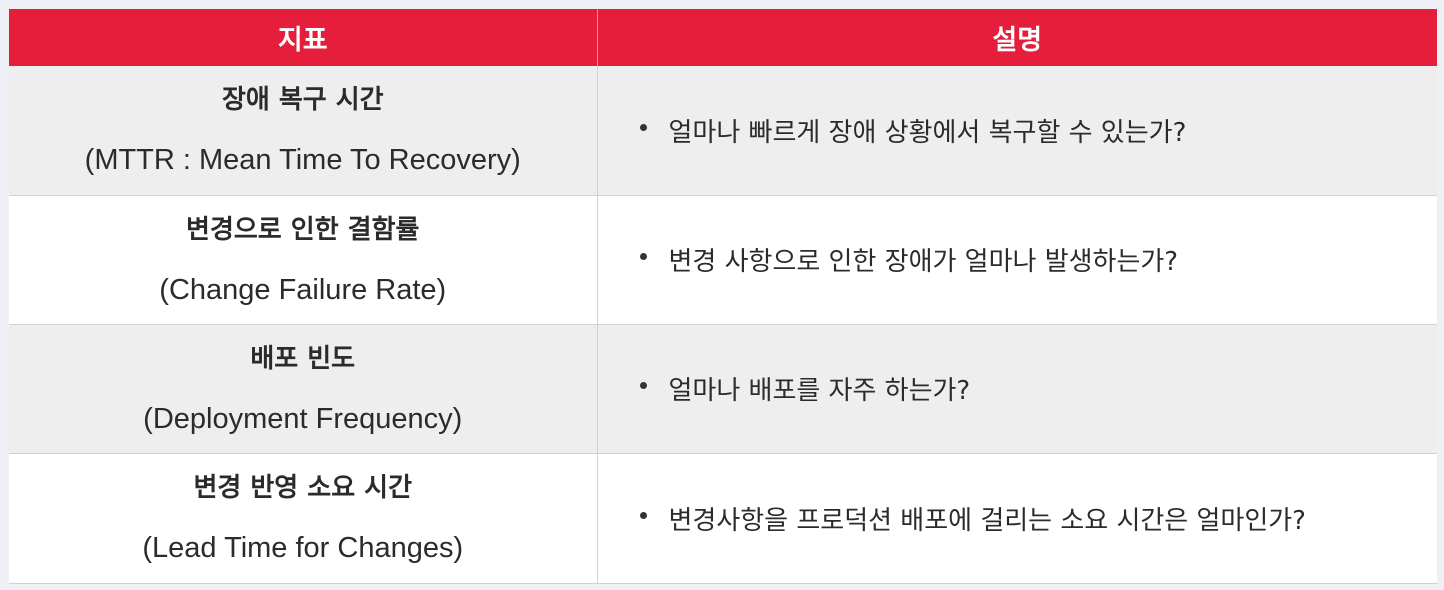 The height and width of the screenshot is (590, 1444). Describe the element at coordinates (303, 37) in the screenshot. I see `header-metric: 지표` at that location.